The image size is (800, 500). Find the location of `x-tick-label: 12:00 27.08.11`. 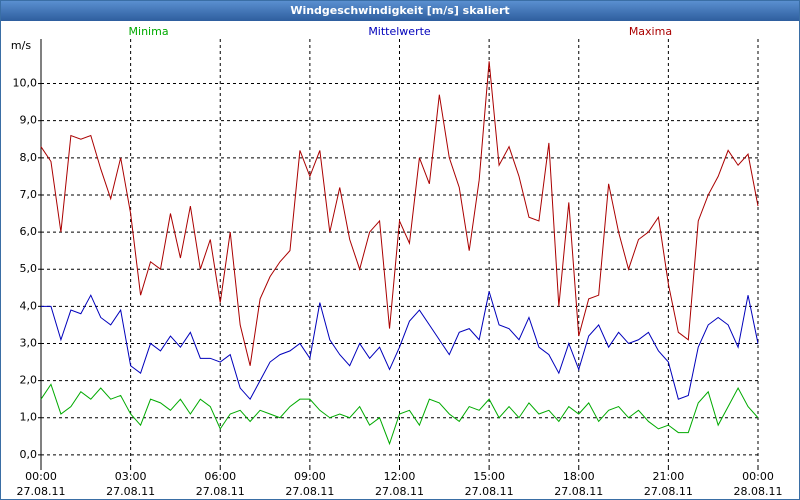

x-tick-label: 12:00 27.08.11 is located at coordinates (399, 484).